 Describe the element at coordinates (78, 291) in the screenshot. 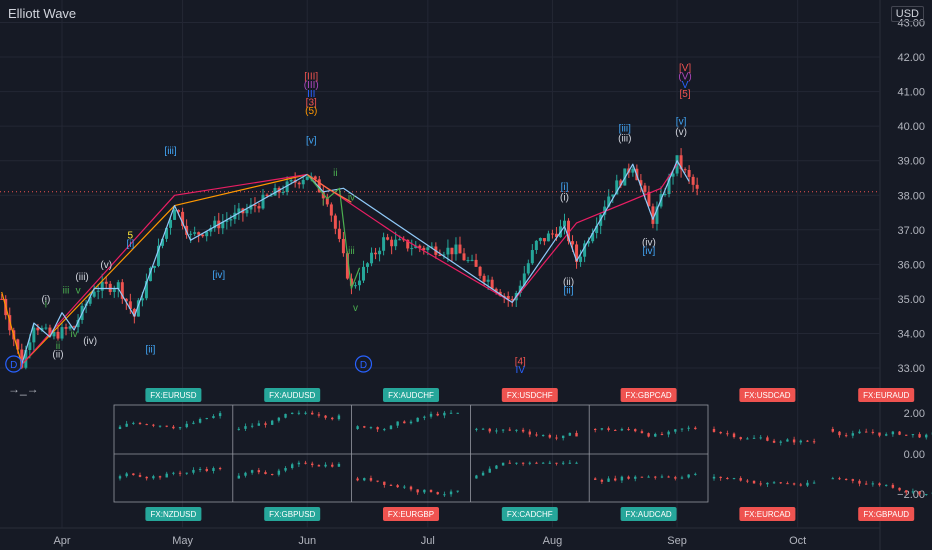

I see `wave-label: v` at that location.